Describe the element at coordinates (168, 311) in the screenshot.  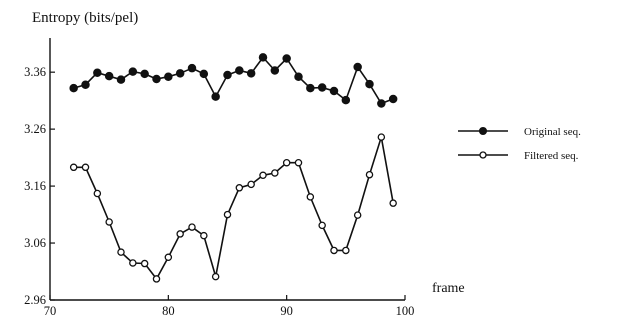
I see `x-tick-label: 80` at that location.